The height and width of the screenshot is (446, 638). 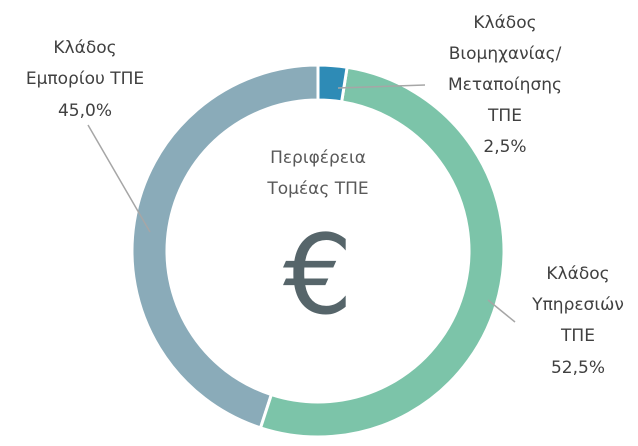 I want to click on donut-segment, so click(x=332, y=83).